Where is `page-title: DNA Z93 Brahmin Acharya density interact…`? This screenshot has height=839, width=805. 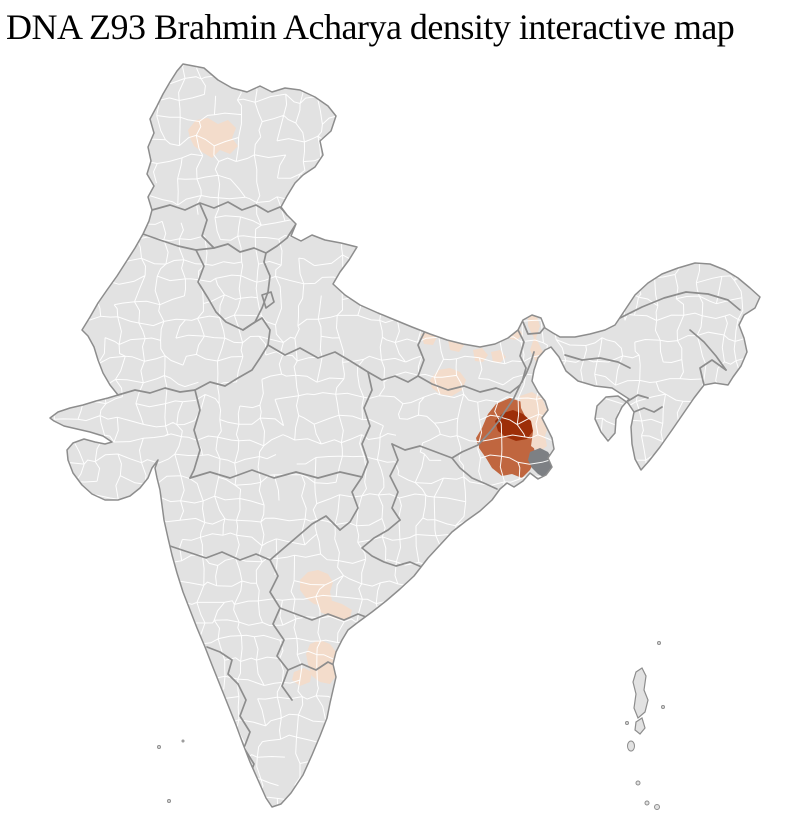 page-title: DNA Z93 Brahmin Acharya density interact… is located at coordinates (370, 27).